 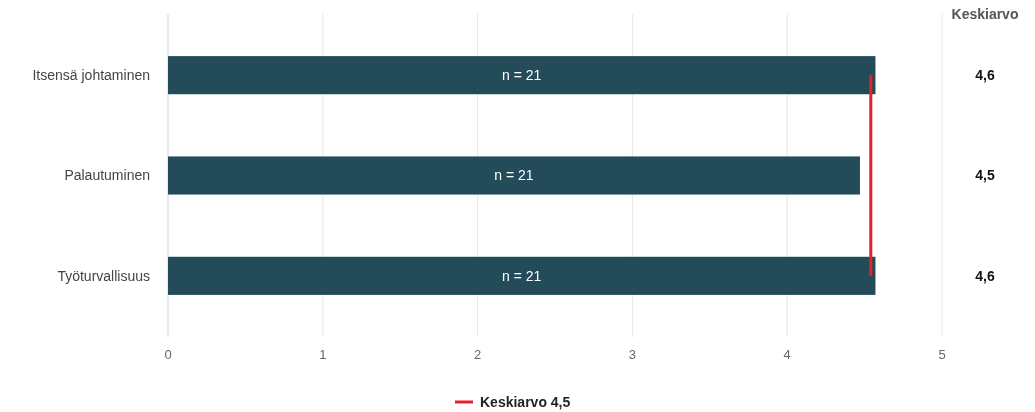 I want to click on x-tick-label: 2, so click(x=477, y=354).